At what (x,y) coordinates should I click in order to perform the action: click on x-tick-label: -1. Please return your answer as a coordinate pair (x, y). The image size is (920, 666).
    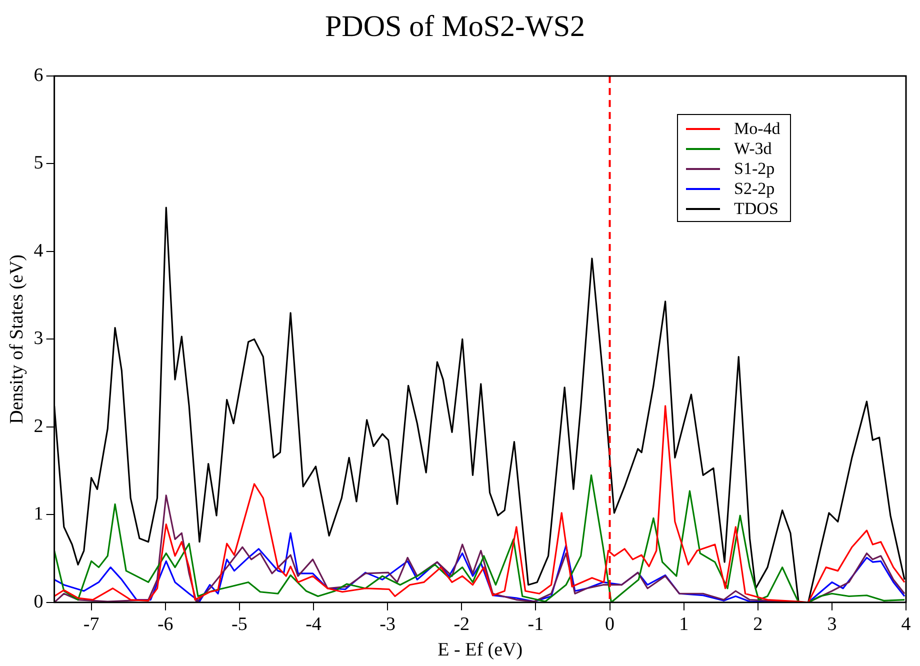
    Looking at the image, I should click on (536, 624).